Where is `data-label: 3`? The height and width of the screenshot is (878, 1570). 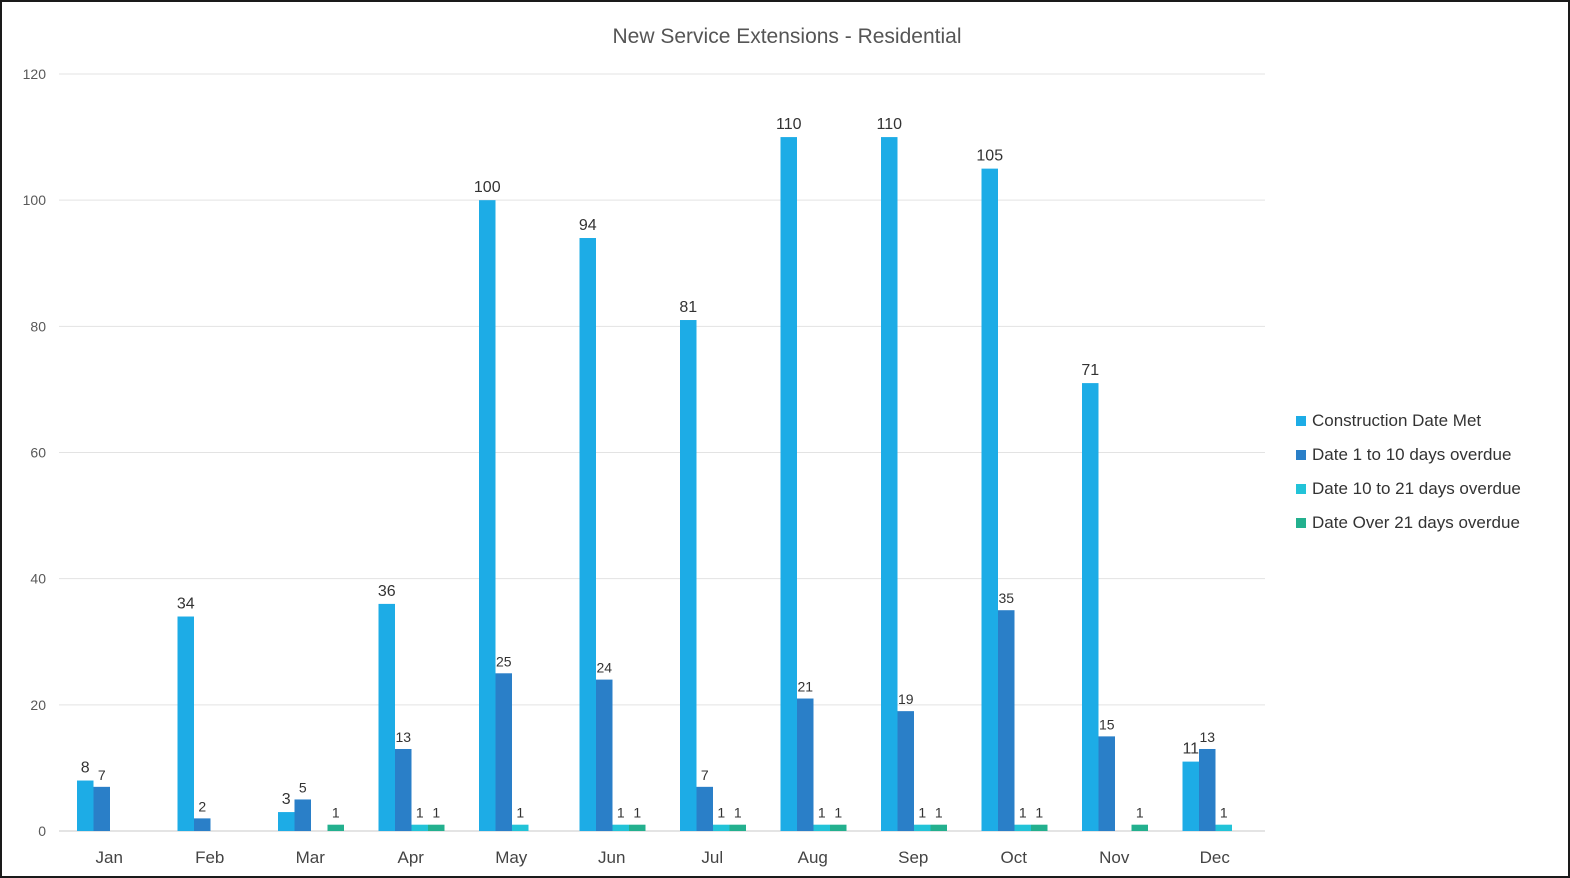
data-label: 3 is located at coordinates (286, 799).